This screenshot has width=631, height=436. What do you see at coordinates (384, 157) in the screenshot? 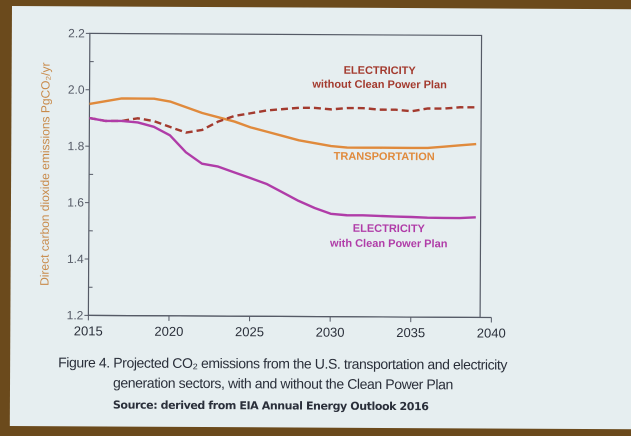
I see `series-label-0: TRANSPORTATION` at bounding box center [384, 157].